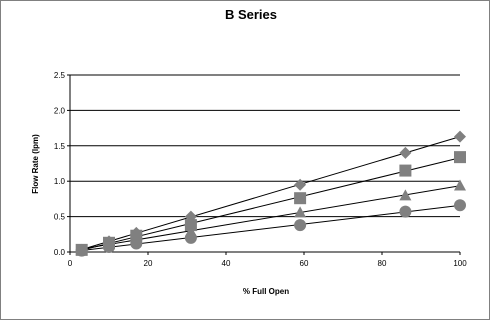 The image size is (491, 321). I want to click on chart-title: B Series, so click(251, 14).